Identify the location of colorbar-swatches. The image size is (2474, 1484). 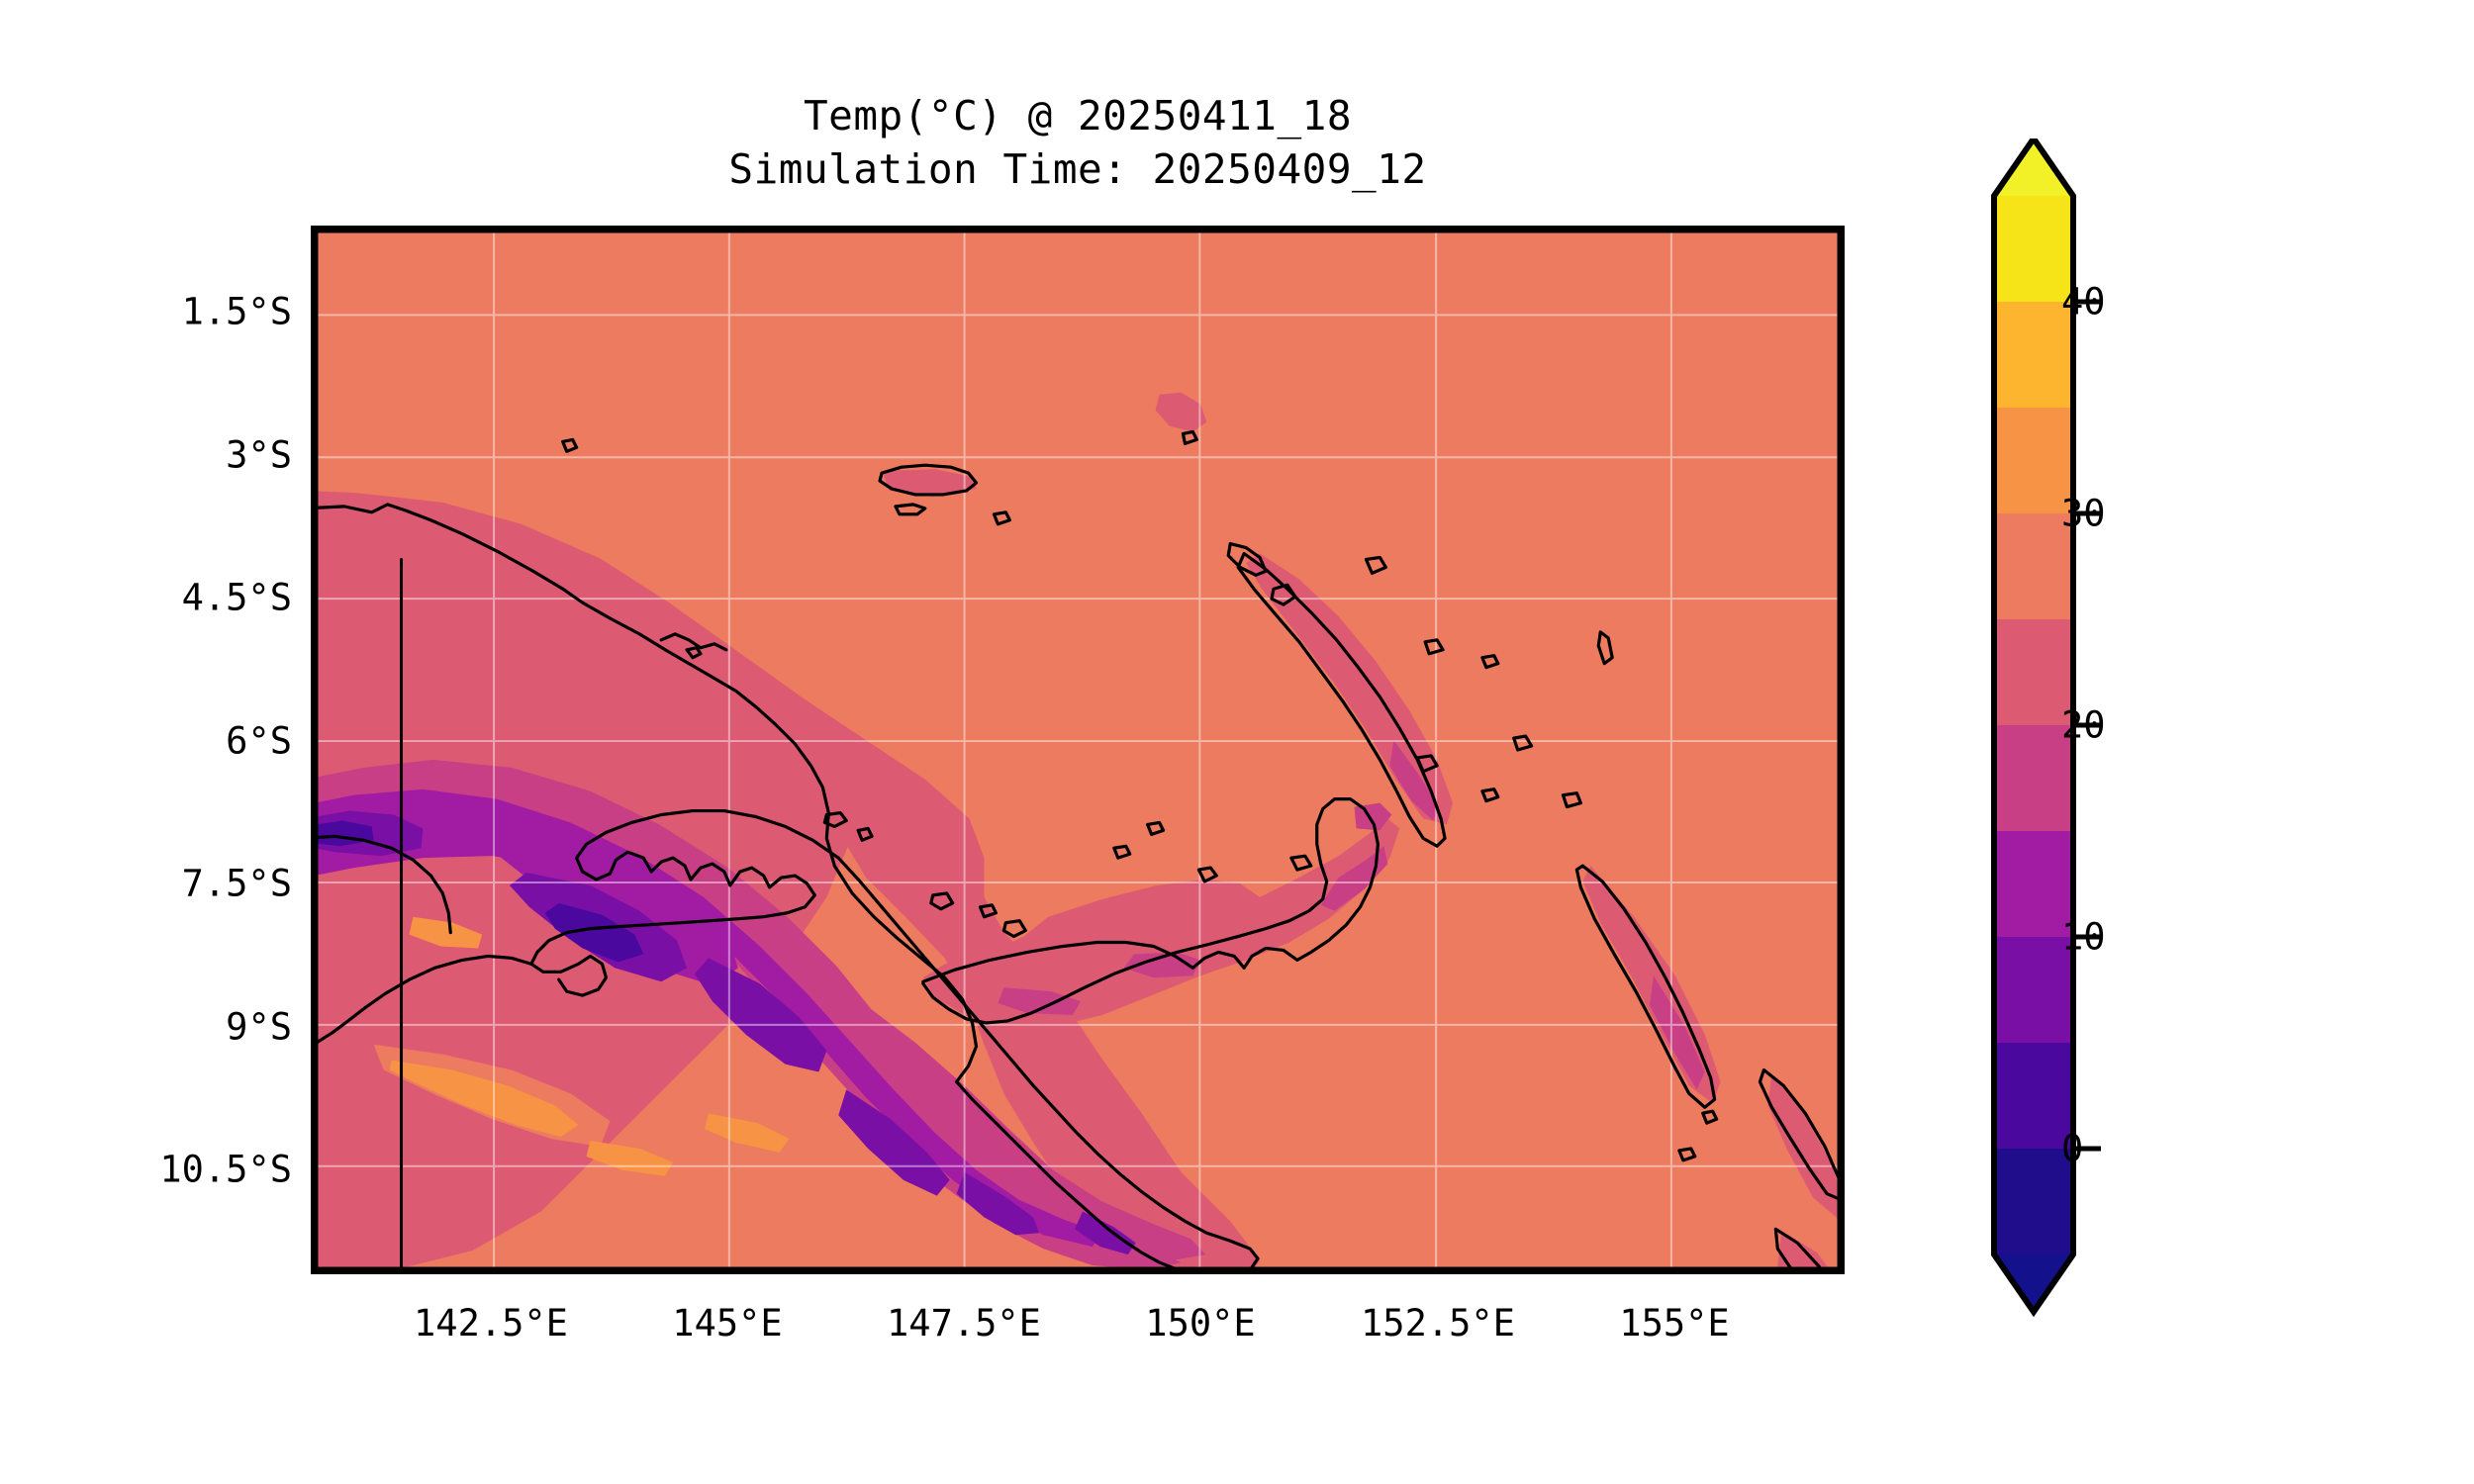
(2046, 728).